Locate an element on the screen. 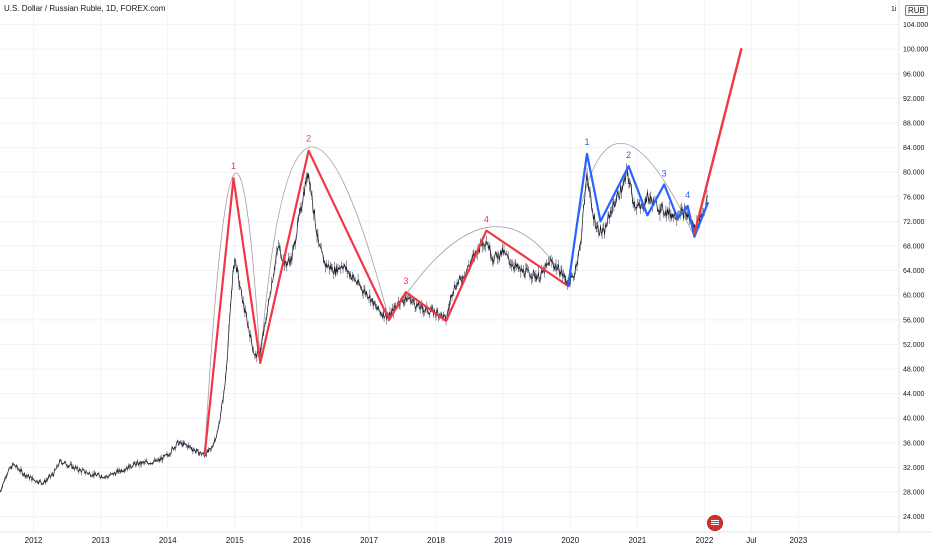  primary-wave-label: 1 is located at coordinates (233, 166).